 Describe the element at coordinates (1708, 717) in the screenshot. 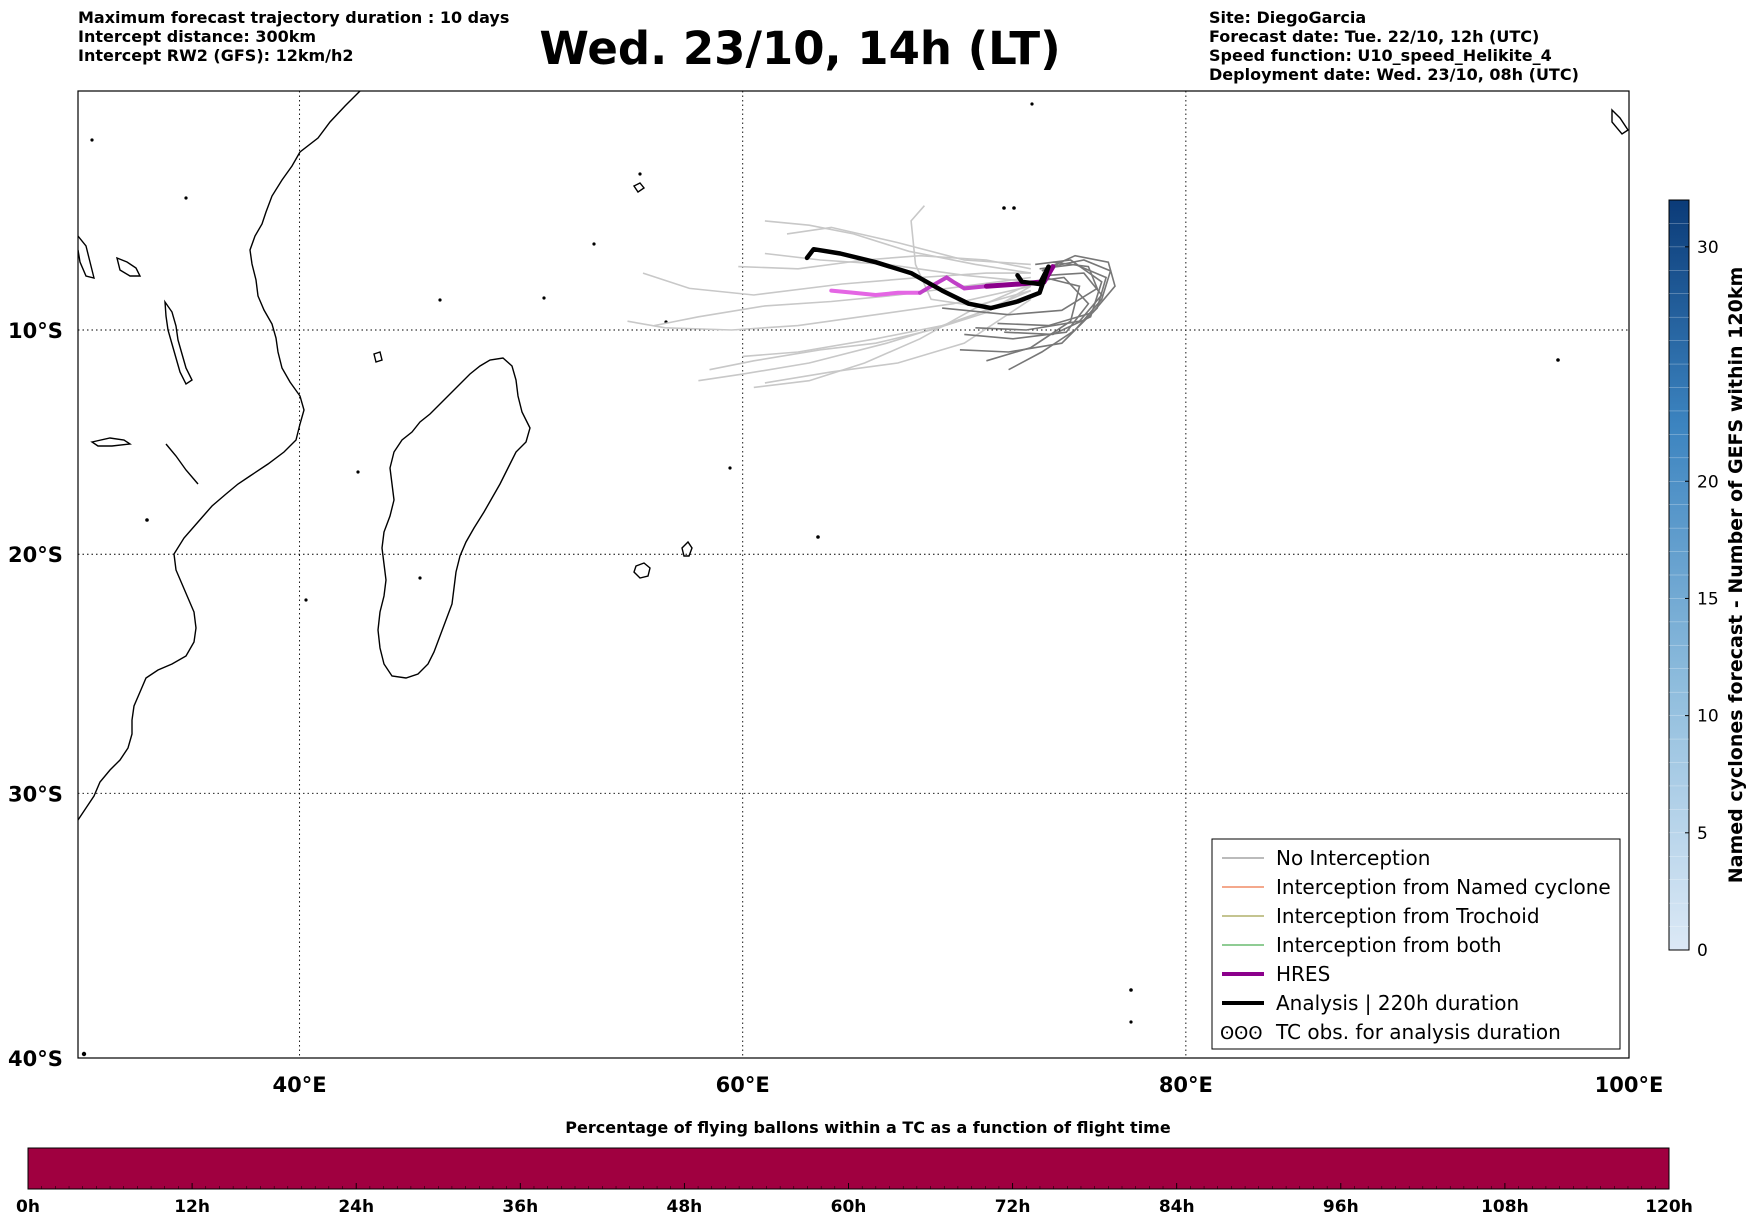

I see `colorbar-tick-label: 10` at that location.